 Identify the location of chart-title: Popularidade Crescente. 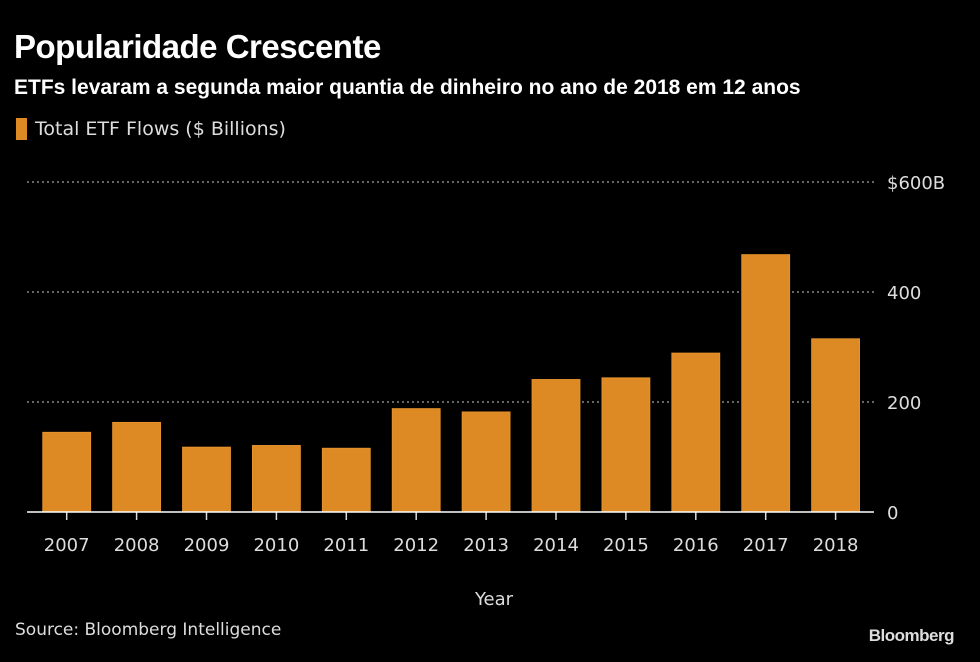
(197, 46).